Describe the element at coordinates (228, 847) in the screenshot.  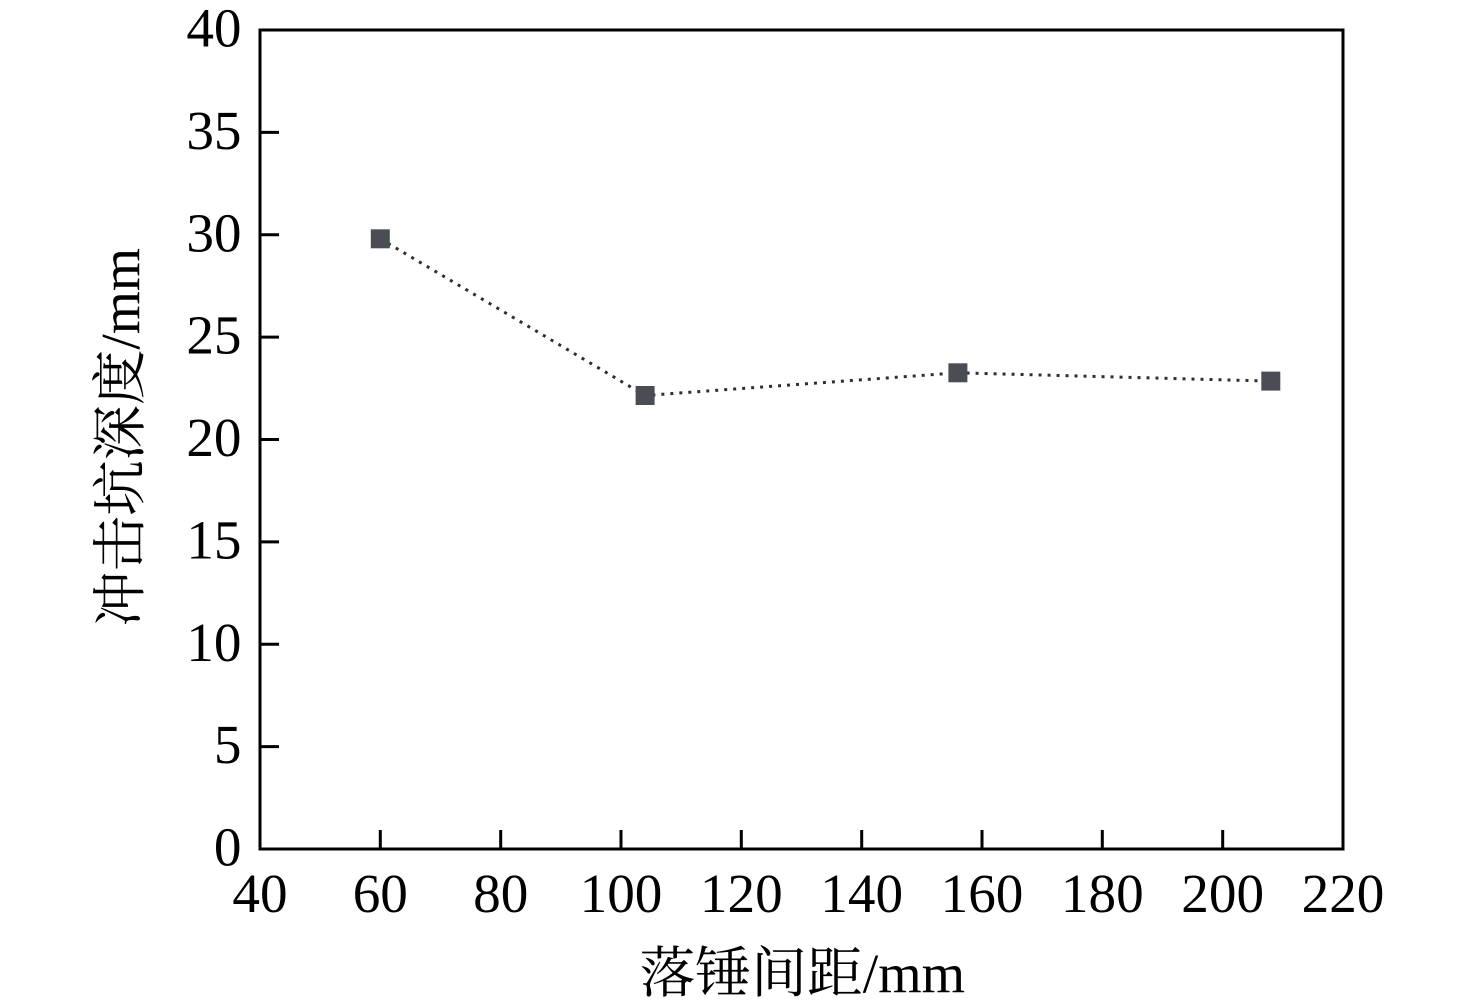
I see `svg-text: 0` at that location.